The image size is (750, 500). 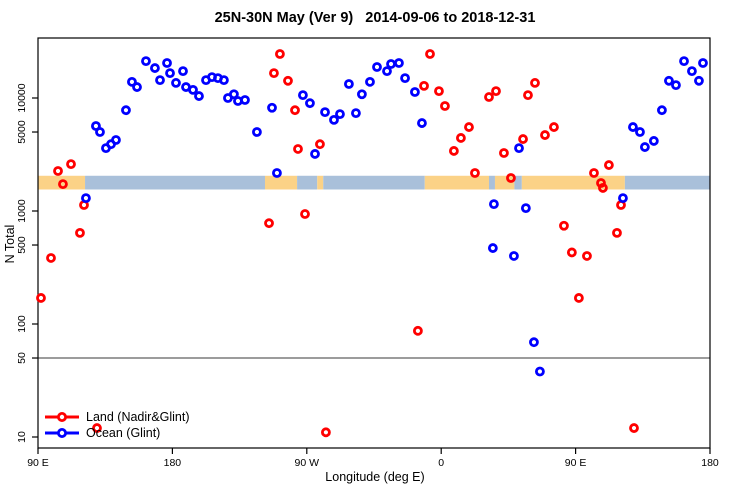 What do you see at coordinates (62, 433) in the screenshot?
I see `ocean-marker-icon` at bounding box center [62, 433].